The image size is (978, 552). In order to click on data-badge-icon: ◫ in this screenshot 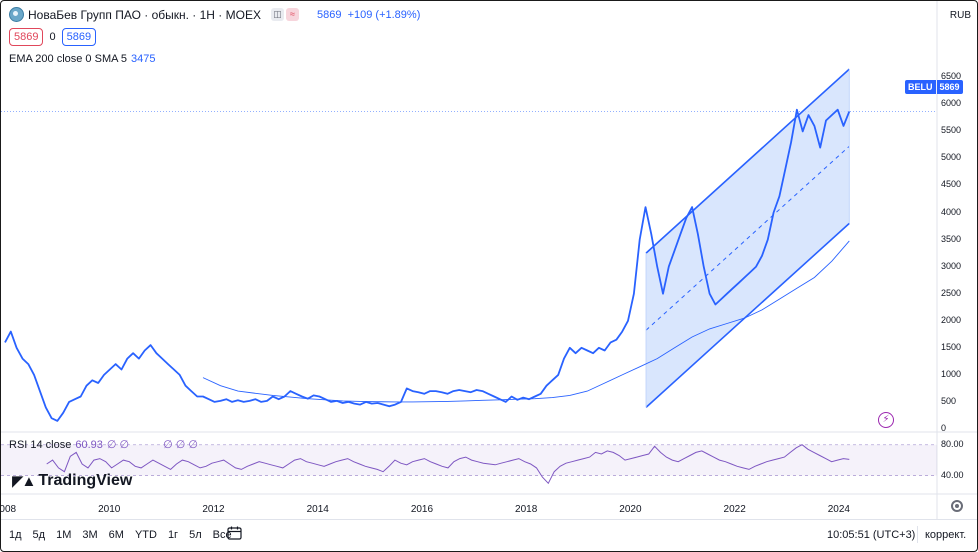, I will do `click(277, 14)`.